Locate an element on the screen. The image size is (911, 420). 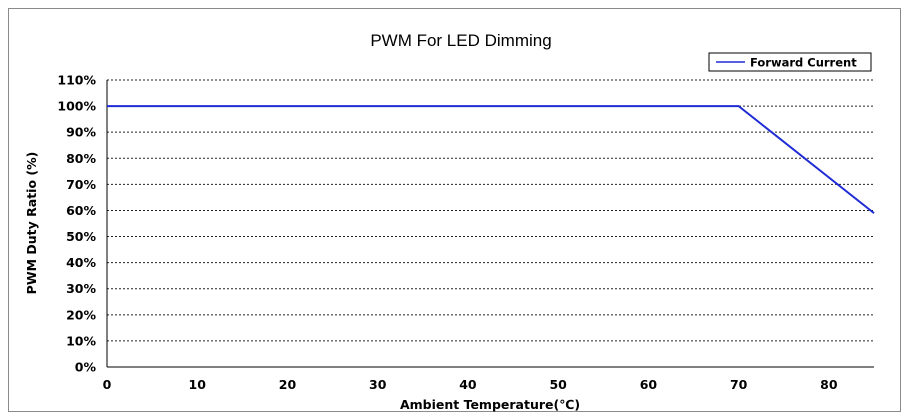
y-tick-label: 70% is located at coordinates (81, 184).